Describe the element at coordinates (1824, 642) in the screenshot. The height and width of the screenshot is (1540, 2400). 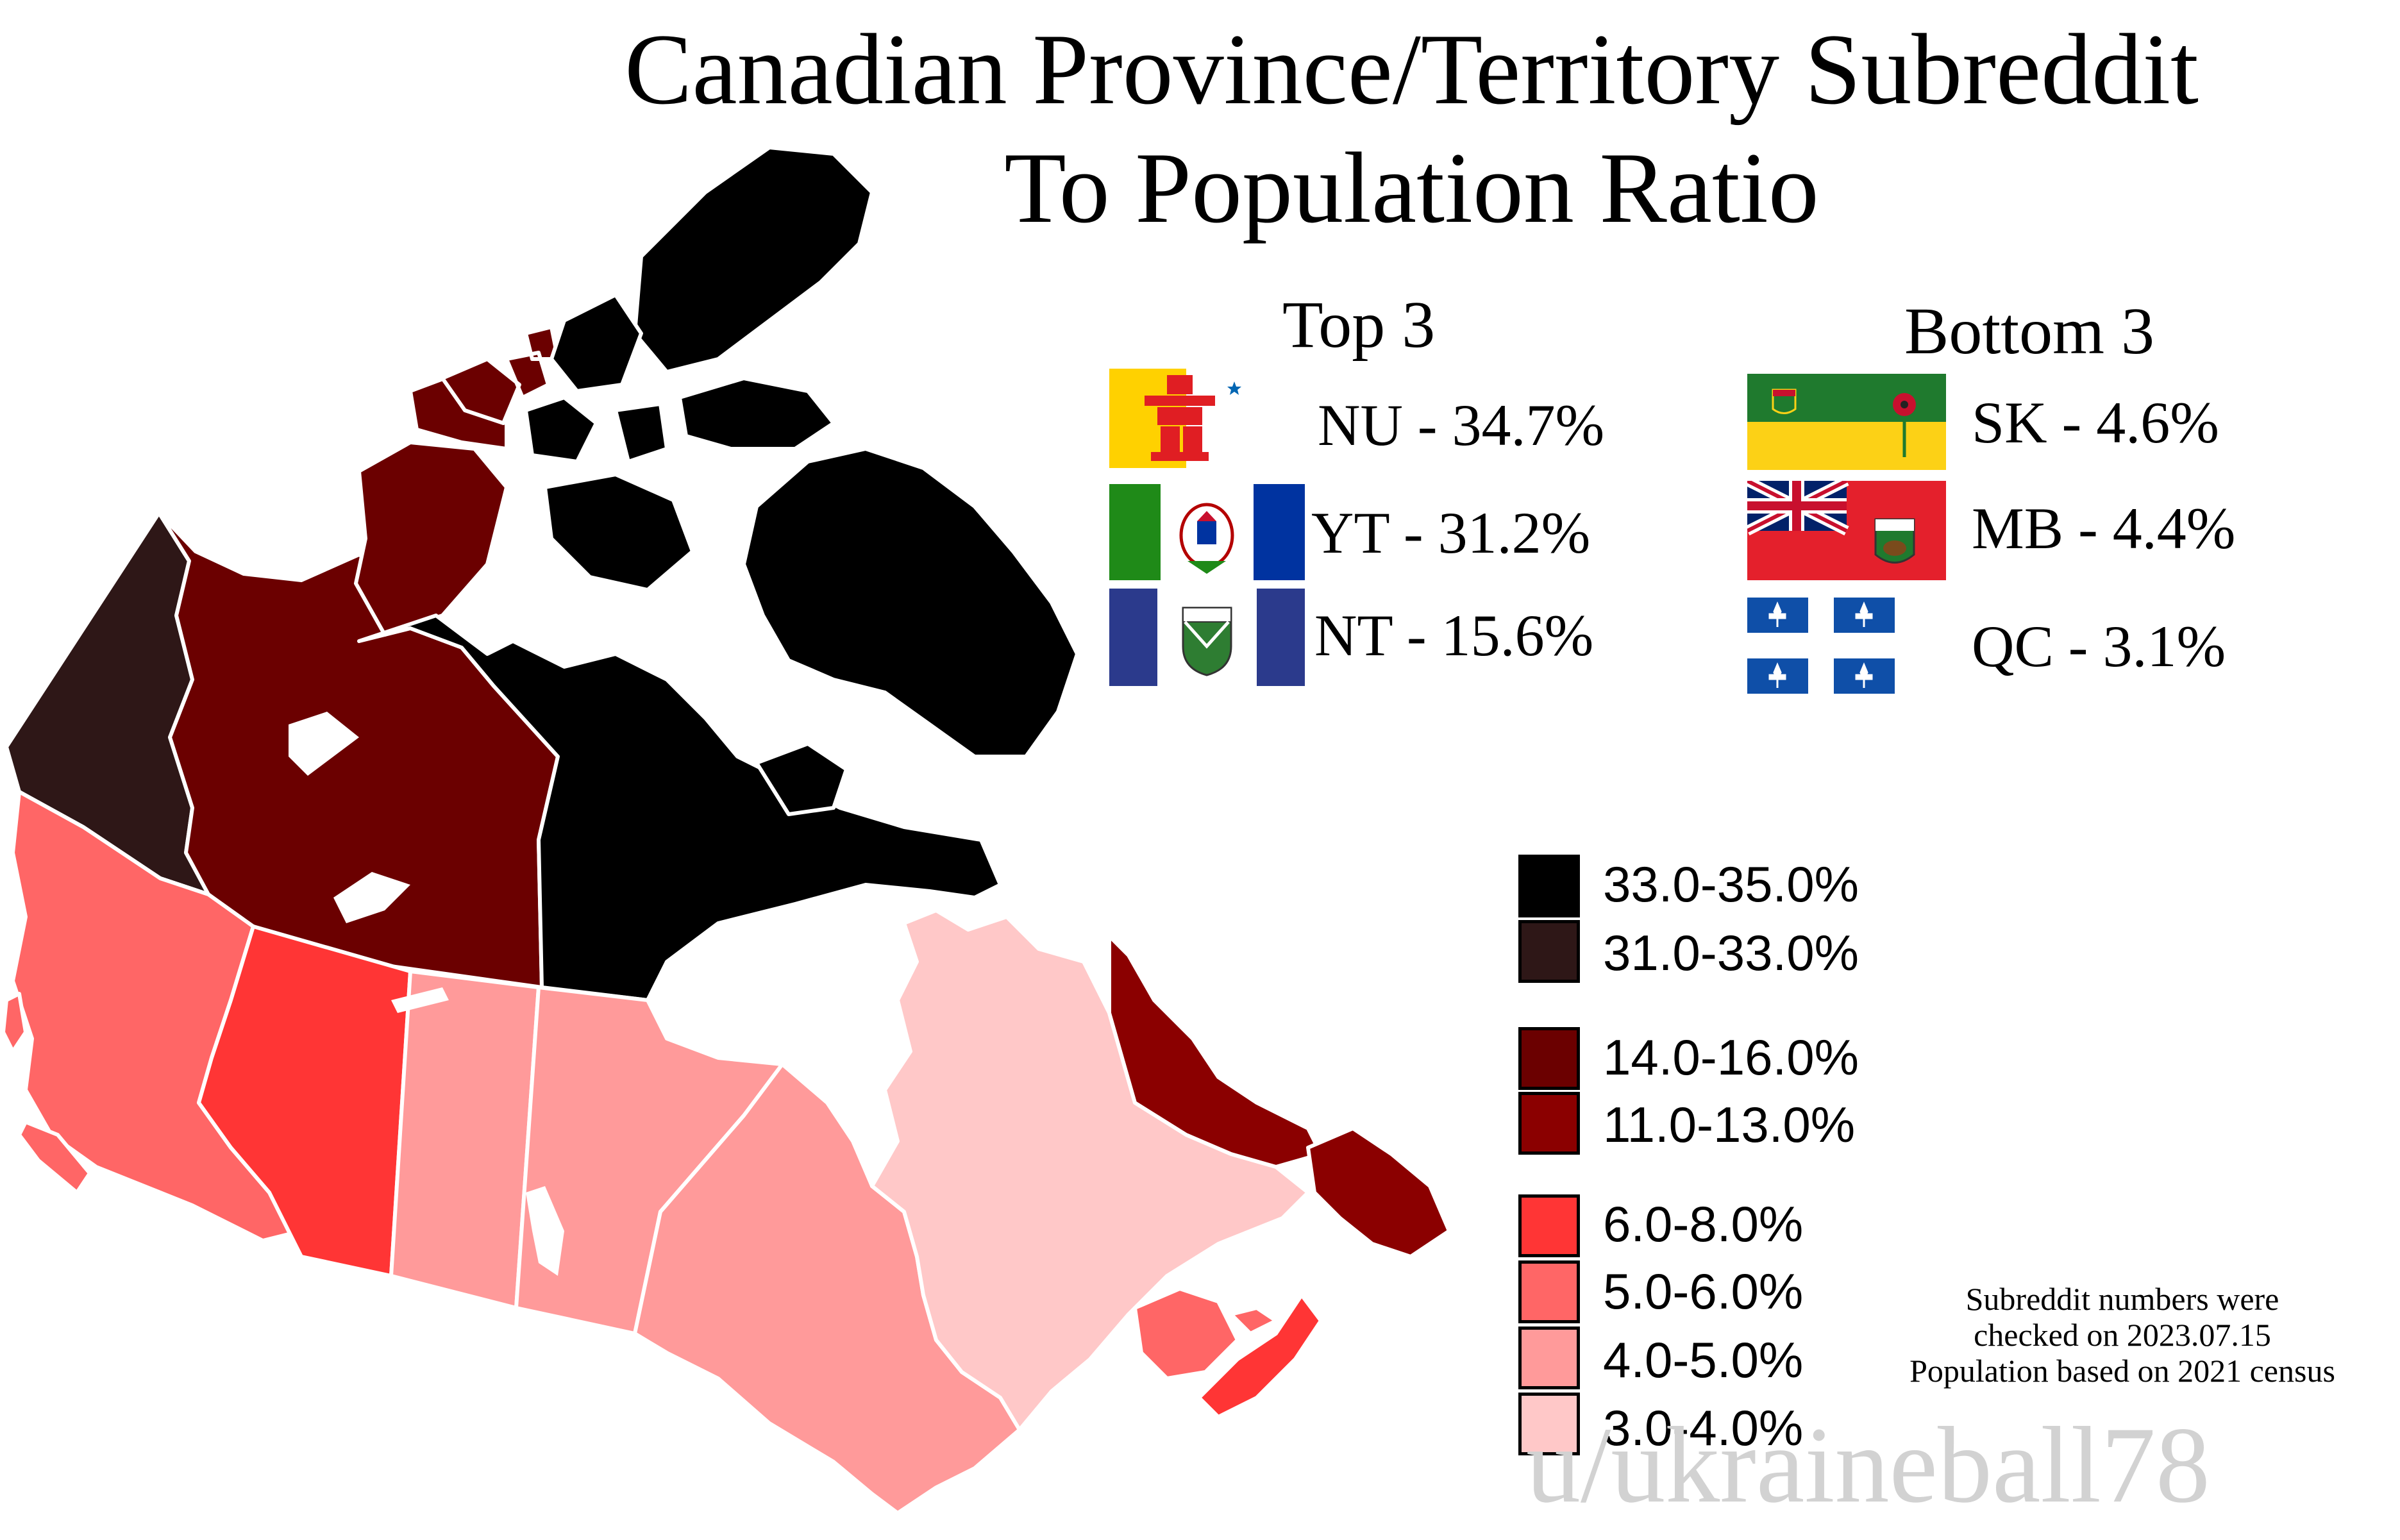
I see `quebec-flag-icon` at that location.